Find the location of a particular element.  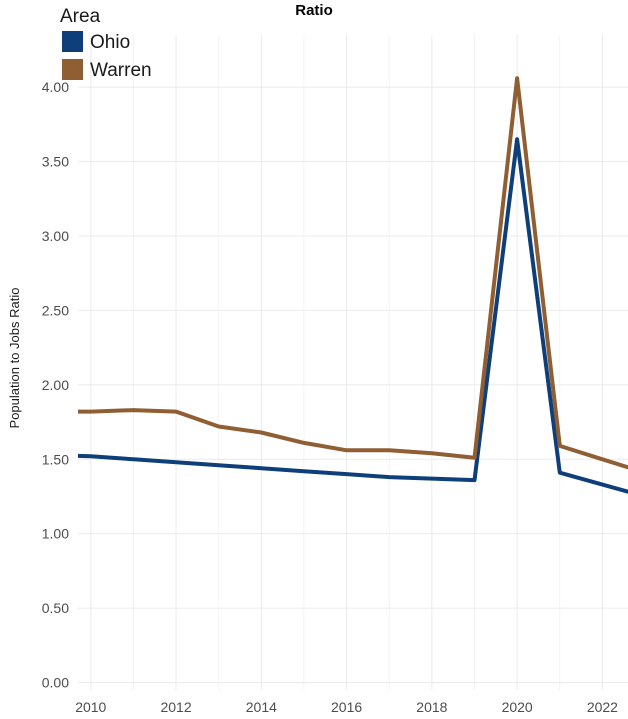

y-tick-label: 3.50 is located at coordinates (55, 162).